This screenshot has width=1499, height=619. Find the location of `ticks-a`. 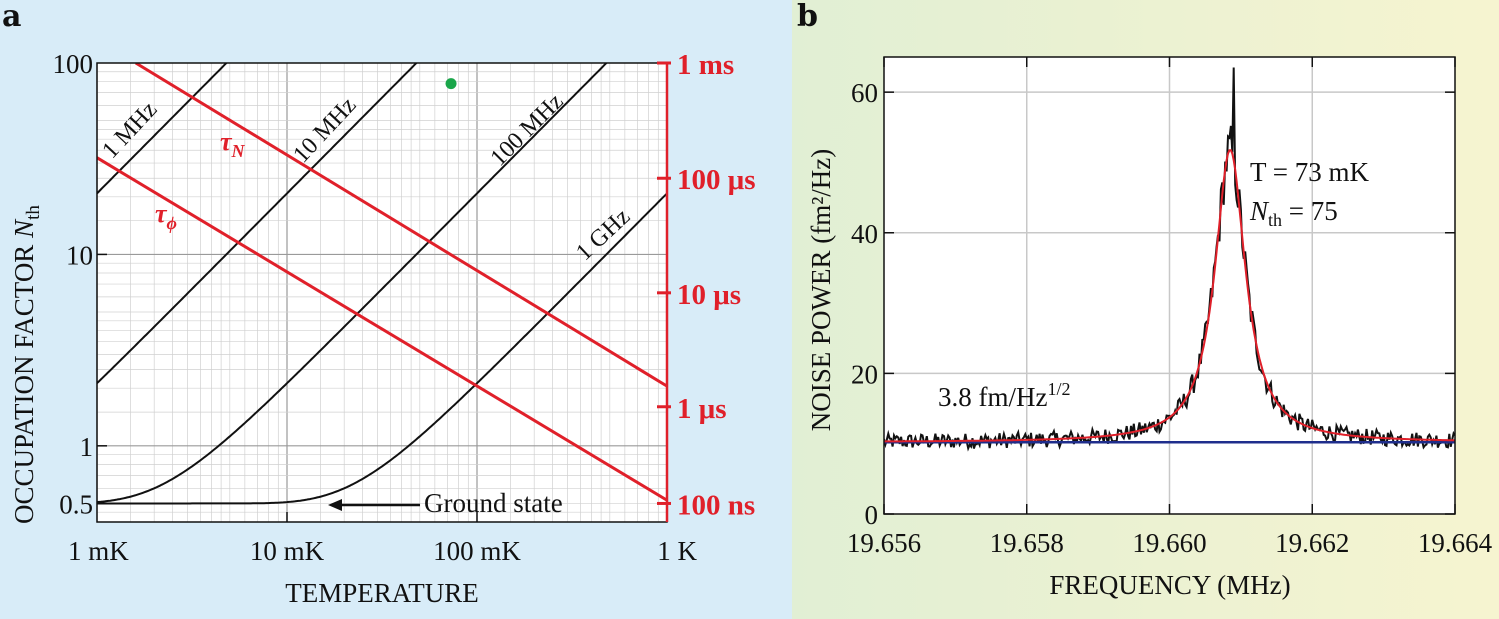

ticks-a is located at coordinates (287, 387).